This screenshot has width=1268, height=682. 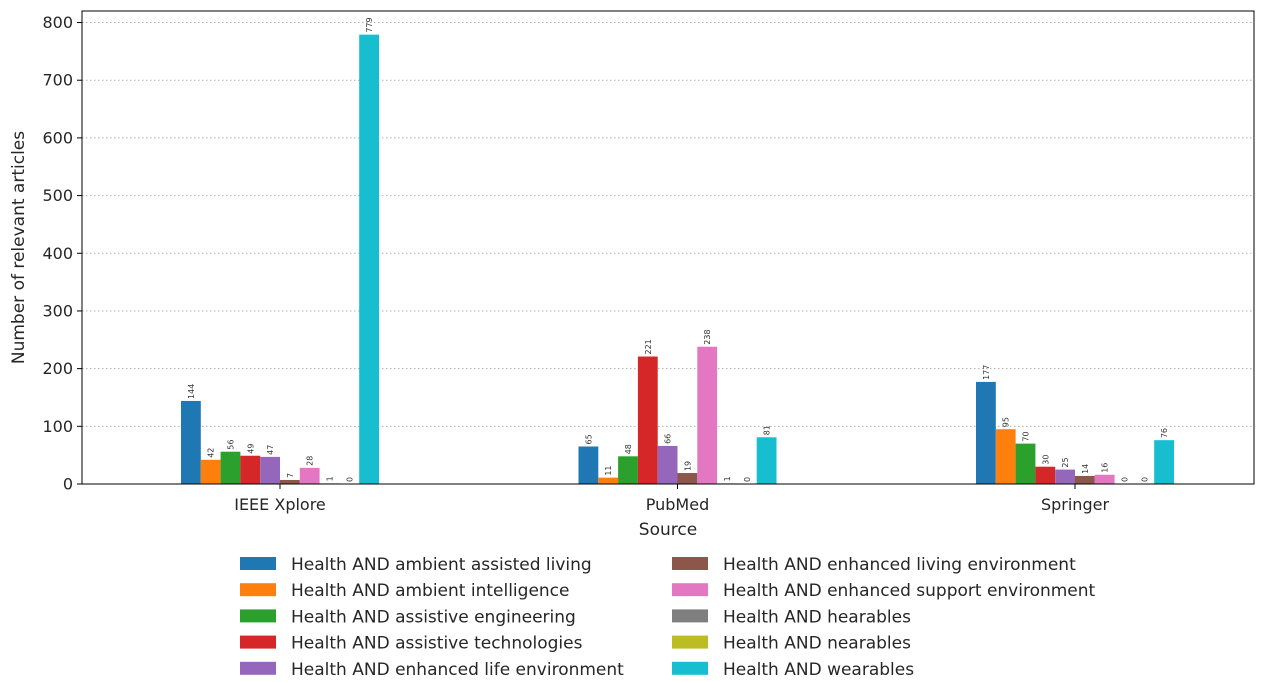 I want to click on bar-value-label: 30, so click(x=1045, y=460).